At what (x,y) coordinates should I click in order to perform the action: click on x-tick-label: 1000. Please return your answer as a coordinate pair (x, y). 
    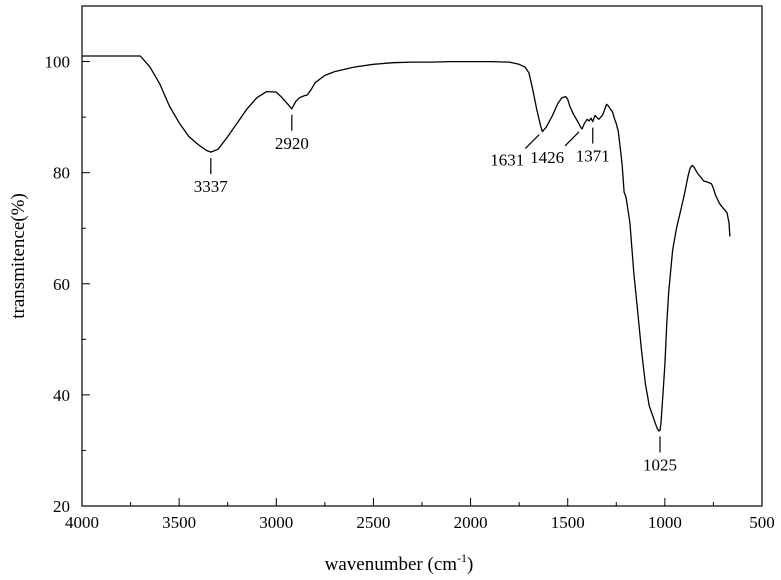
    Looking at the image, I should click on (665, 522).